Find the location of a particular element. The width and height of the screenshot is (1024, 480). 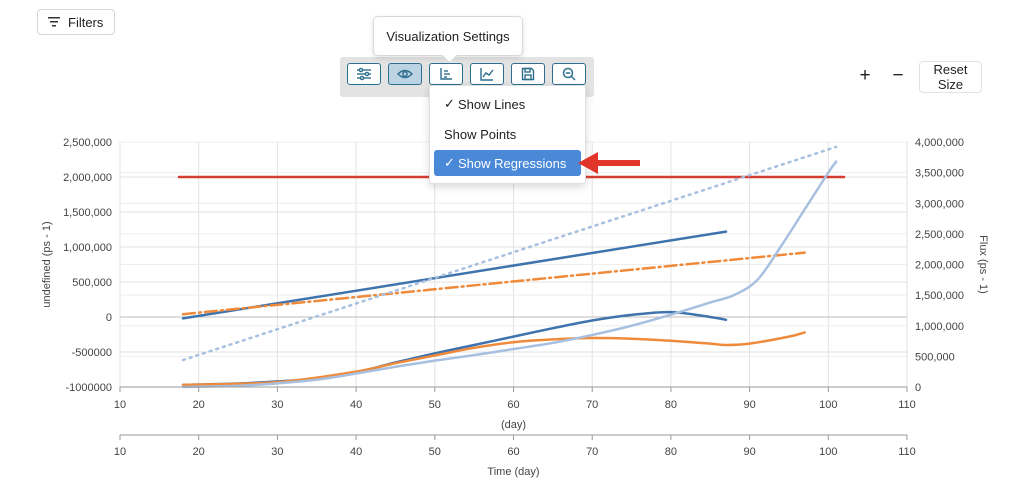

y-tick-label: 500,000 is located at coordinates (92, 283).